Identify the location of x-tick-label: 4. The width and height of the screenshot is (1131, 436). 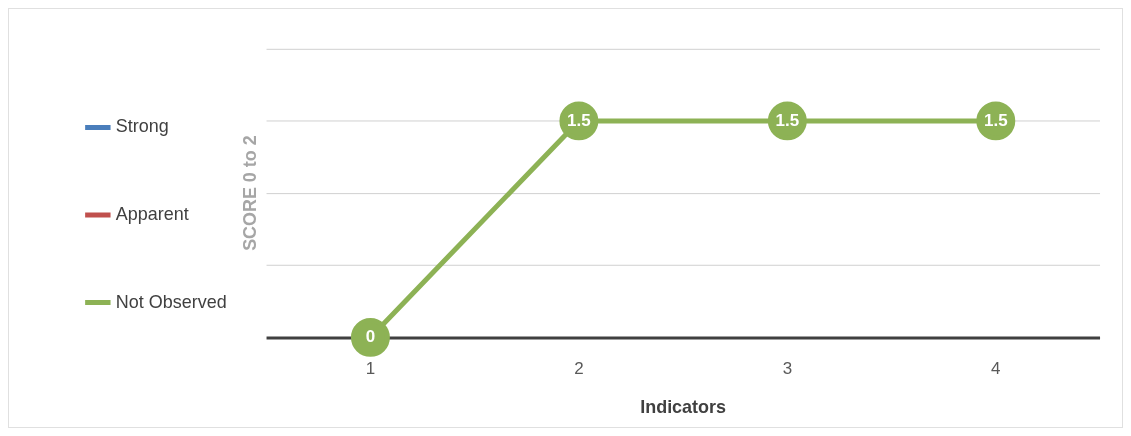
(996, 369).